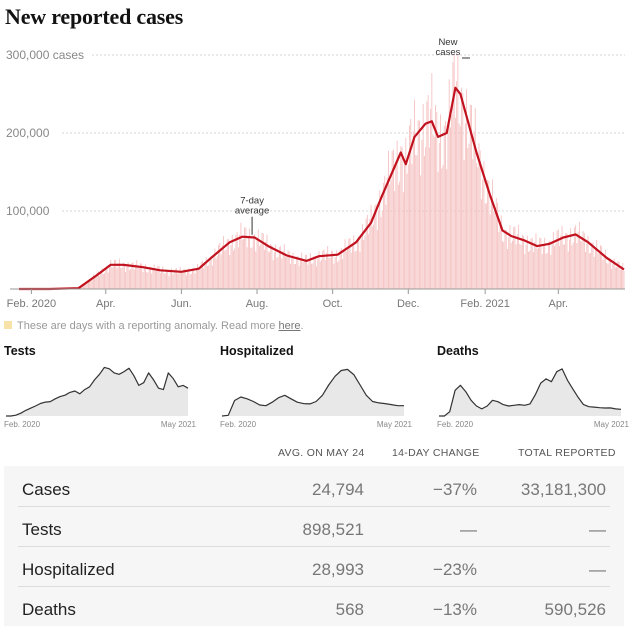  What do you see at coordinates (314, 586) in the screenshot?
I see `row-divider` at bounding box center [314, 586].